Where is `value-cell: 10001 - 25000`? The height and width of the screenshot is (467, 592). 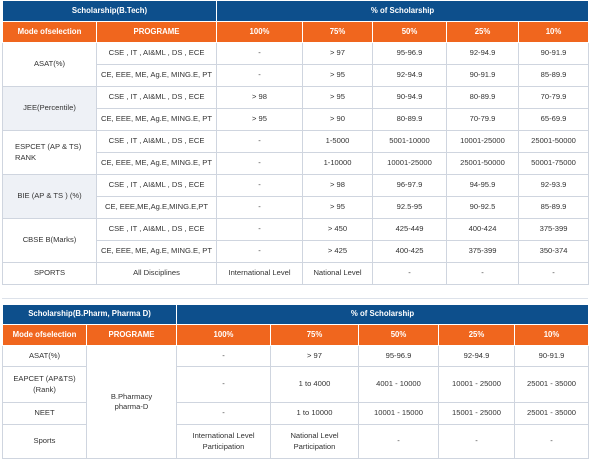 value-cell: 10001 - 25000 is located at coordinates (476, 384).